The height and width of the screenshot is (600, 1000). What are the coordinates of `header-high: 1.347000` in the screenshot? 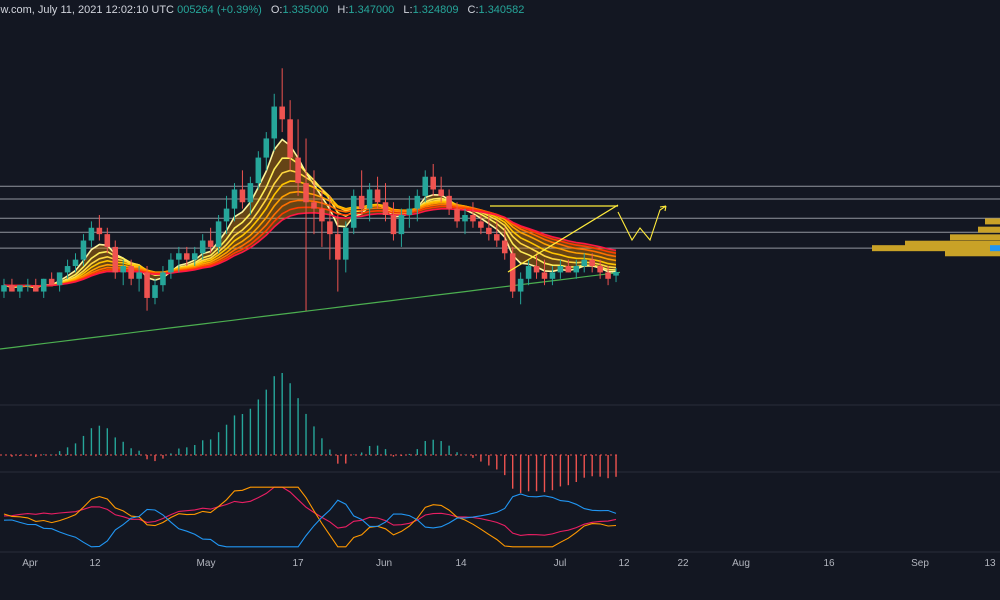 It's located at (371, 10).